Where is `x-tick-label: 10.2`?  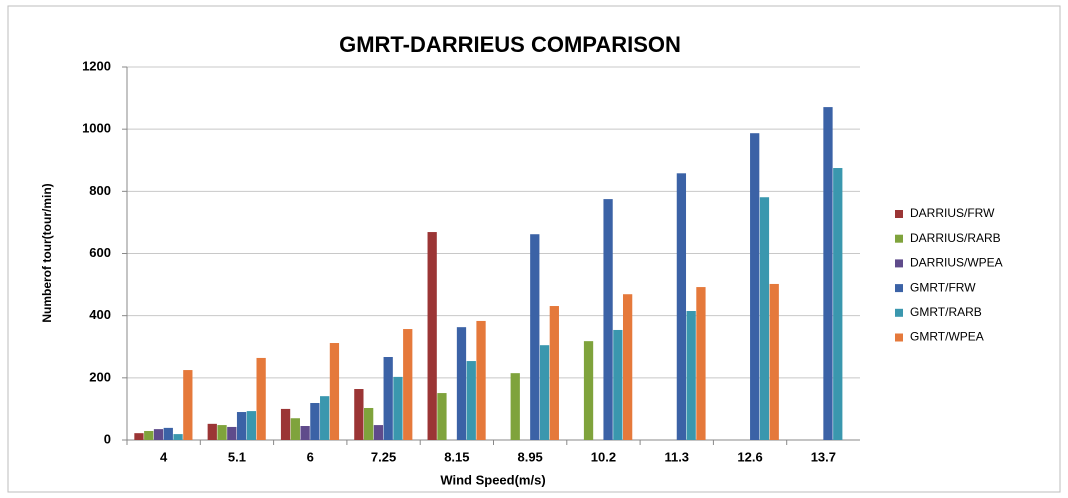
x-tick-label: 10.2 is located at coordinates (603, 456).